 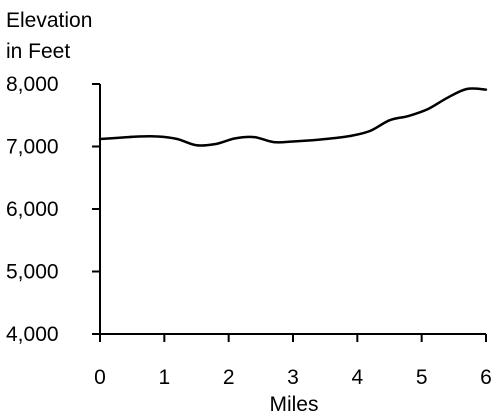 I want to click on x-axis-ticks: 0 1 2 3 4 5 6, so click(x=293, y=361).